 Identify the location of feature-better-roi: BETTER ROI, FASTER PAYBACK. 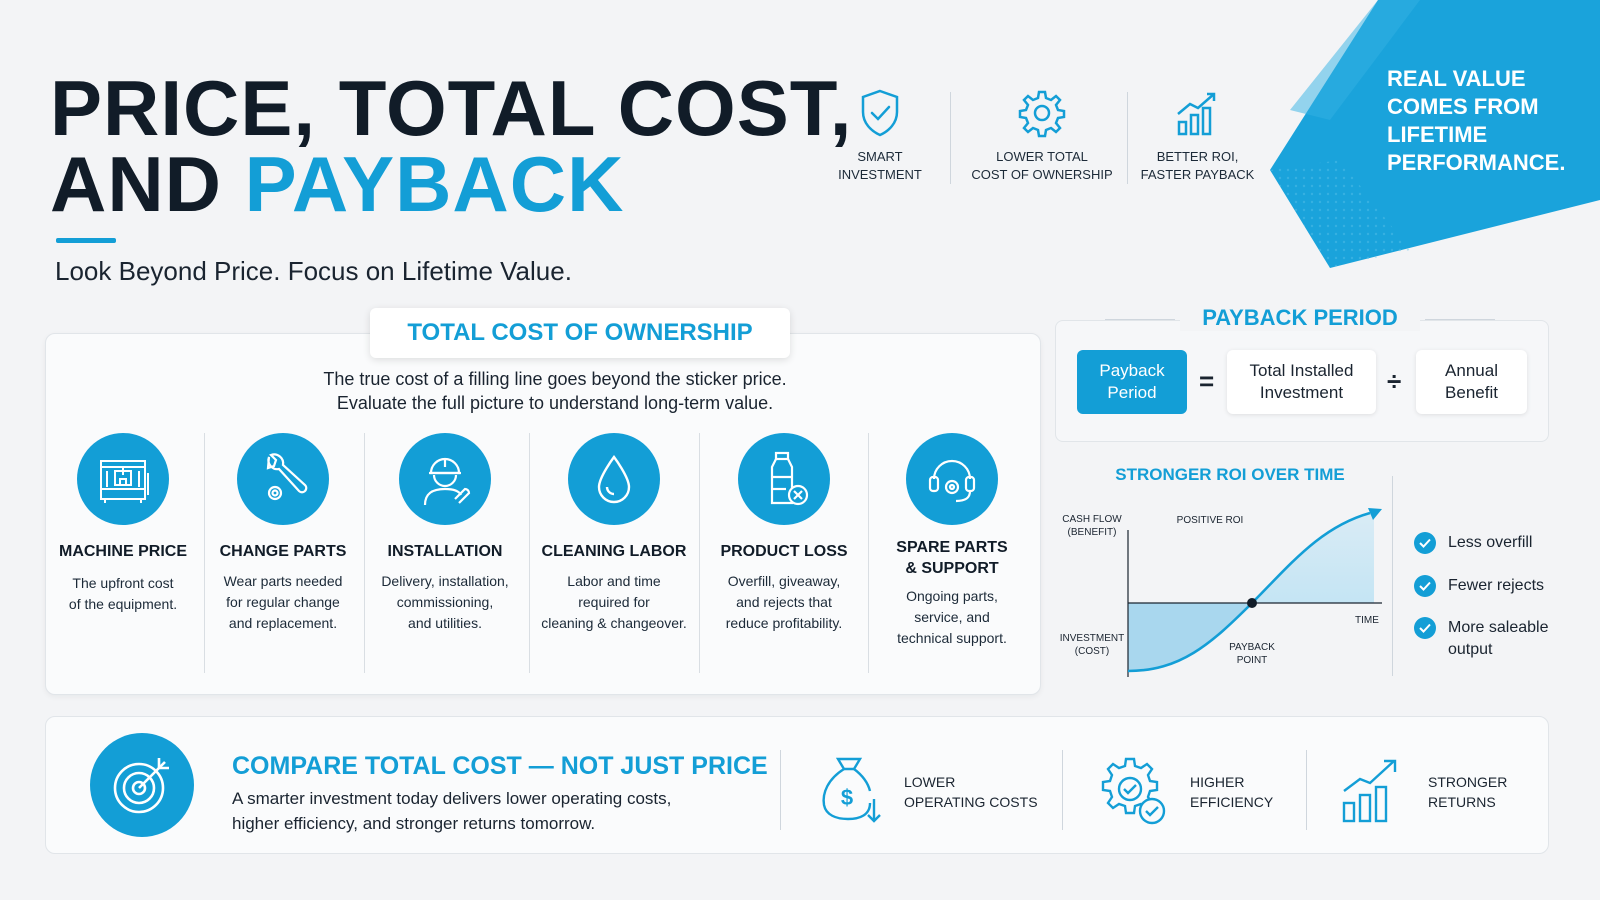
(1197, 136).